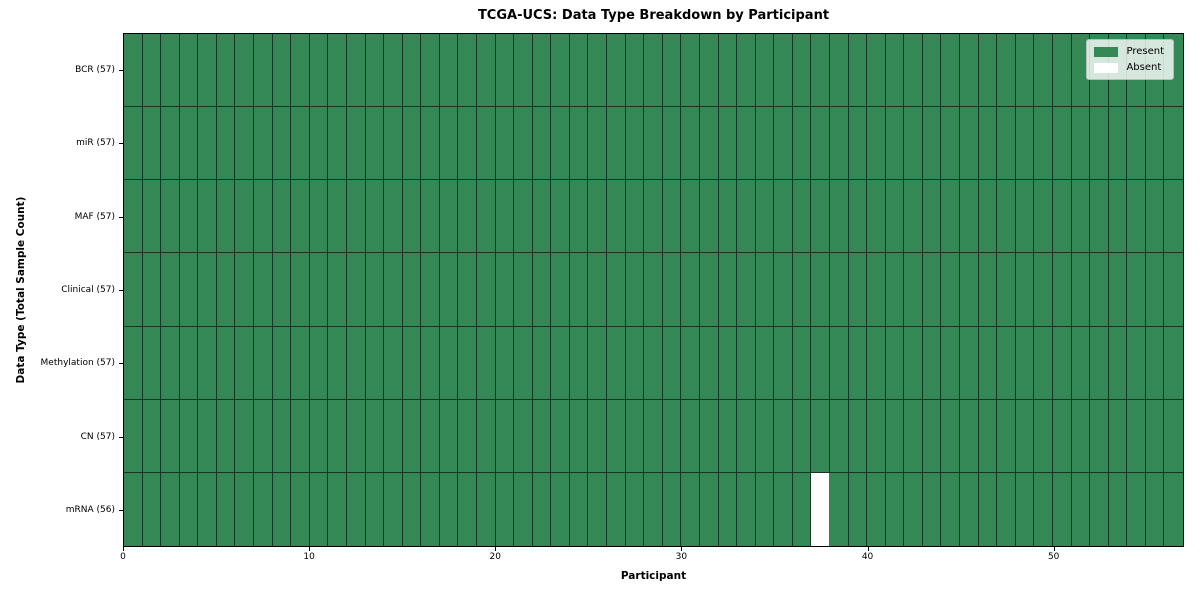 Image resolution: width=1200 pixels, height=600 pixels. What do you see at coordinates (121, 511) in the screenshot?
I see `y-tick-mark` at bounding box center [121, 511].